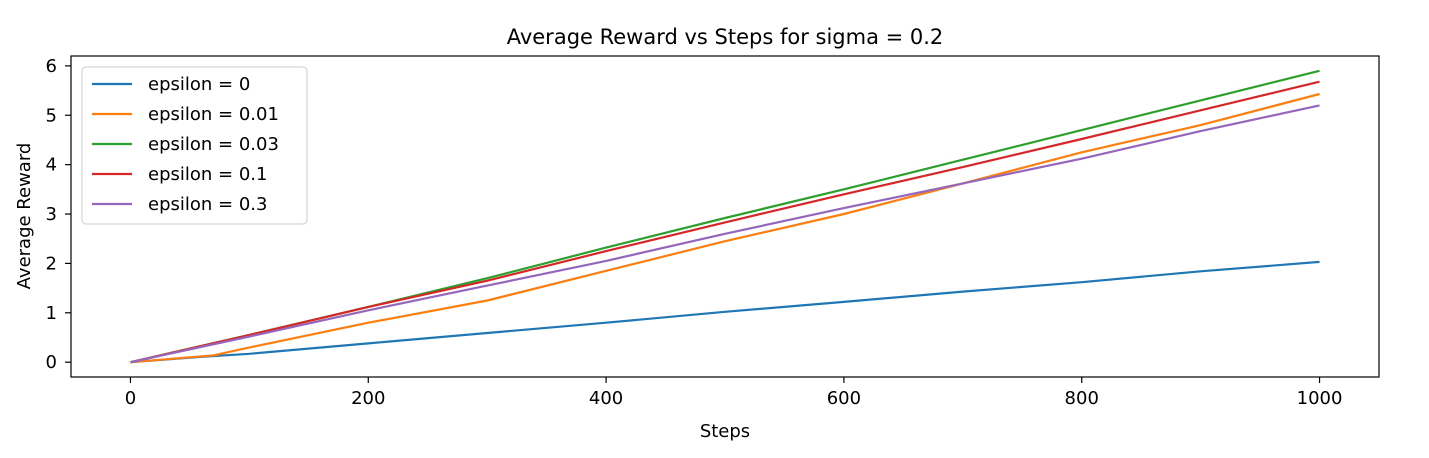 This screenshot has width=1429, height=458. I want to click on y-tick-label: 3, so click(51, 214).